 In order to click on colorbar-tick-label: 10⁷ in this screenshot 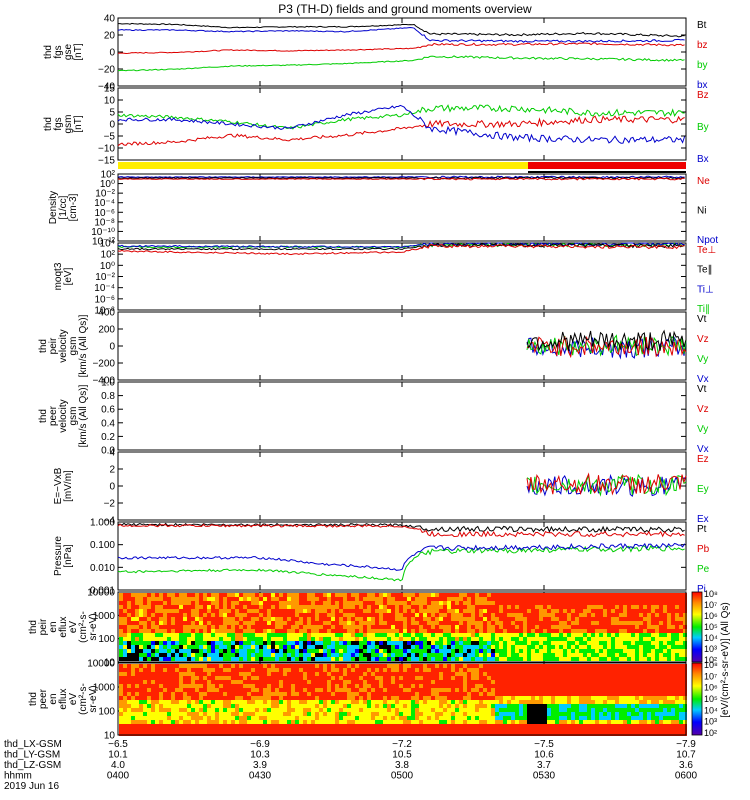, I will do `click(710, 676)`.